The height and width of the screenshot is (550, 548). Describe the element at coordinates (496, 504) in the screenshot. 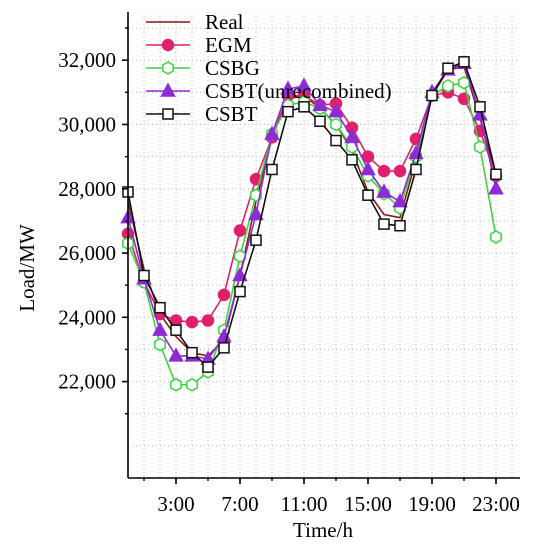

I see `x-tick-label: 23:00` at that location.